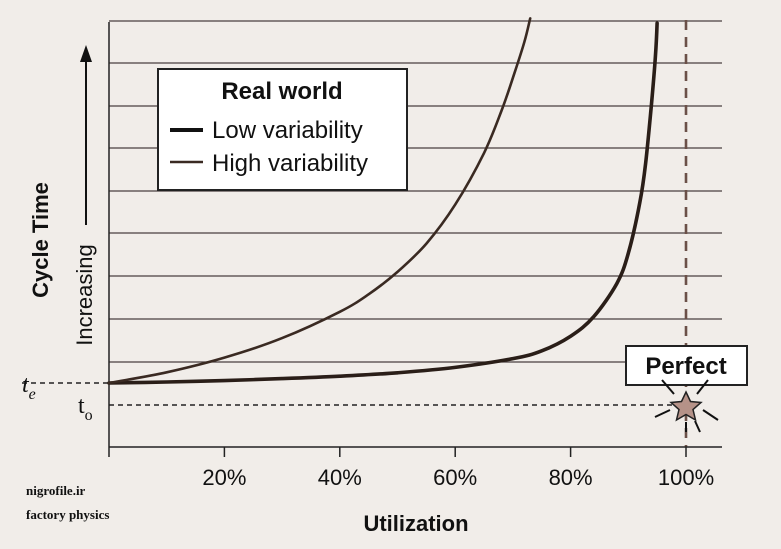 This screenshot has height=549, width=781. I want to click on x-ticks: 20% 40% 60% 80% 100%, so click(411, 468).